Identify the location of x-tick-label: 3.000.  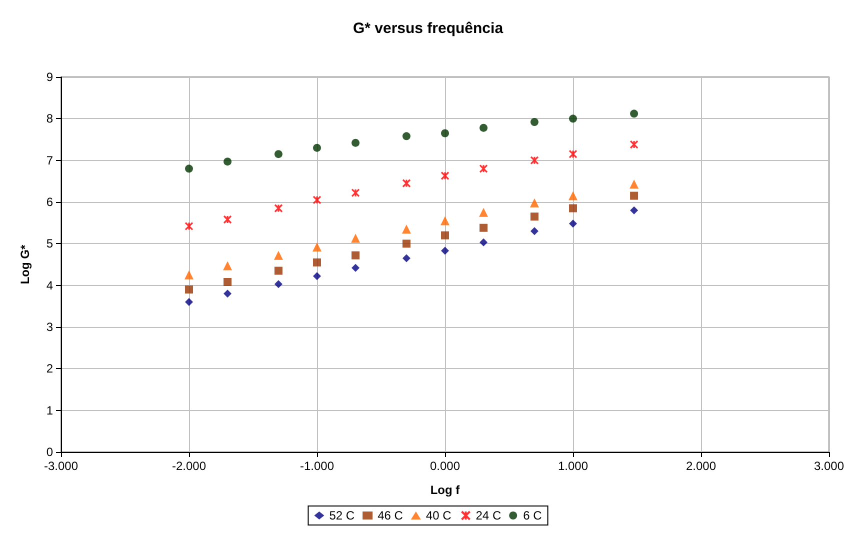
(829, 466).